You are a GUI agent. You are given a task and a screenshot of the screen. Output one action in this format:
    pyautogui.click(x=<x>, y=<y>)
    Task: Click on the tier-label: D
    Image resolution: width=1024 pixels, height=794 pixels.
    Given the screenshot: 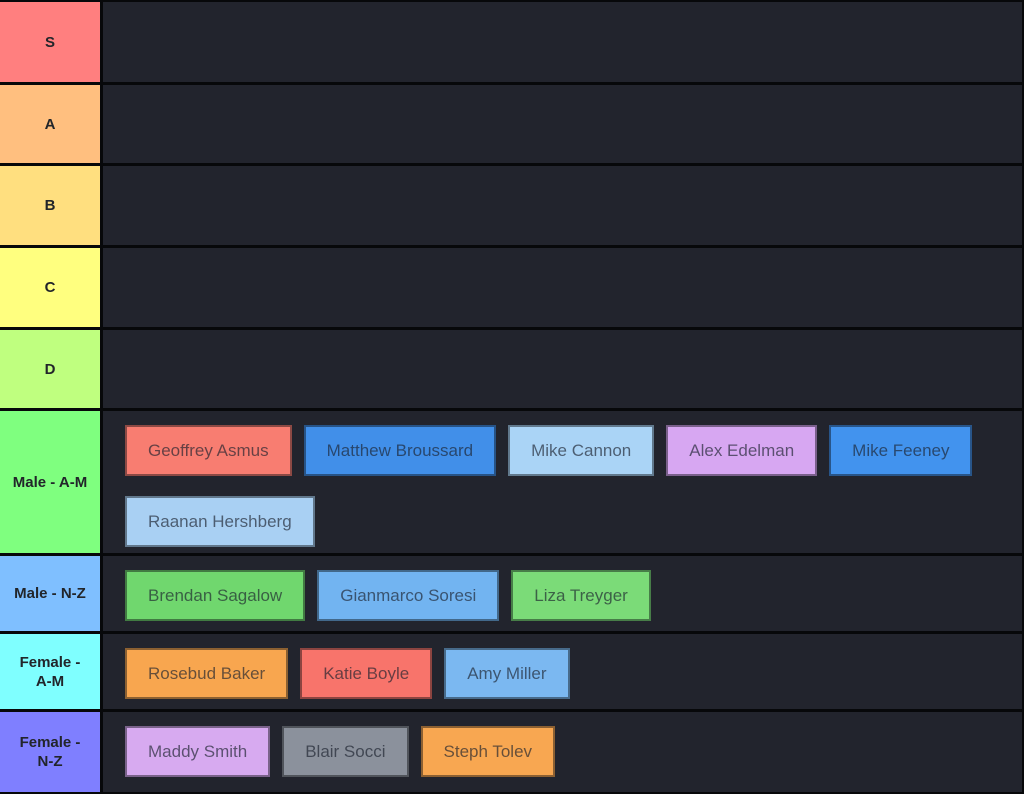 What is the action you would take?
    pyautogui.click(x=50, y=369)
    